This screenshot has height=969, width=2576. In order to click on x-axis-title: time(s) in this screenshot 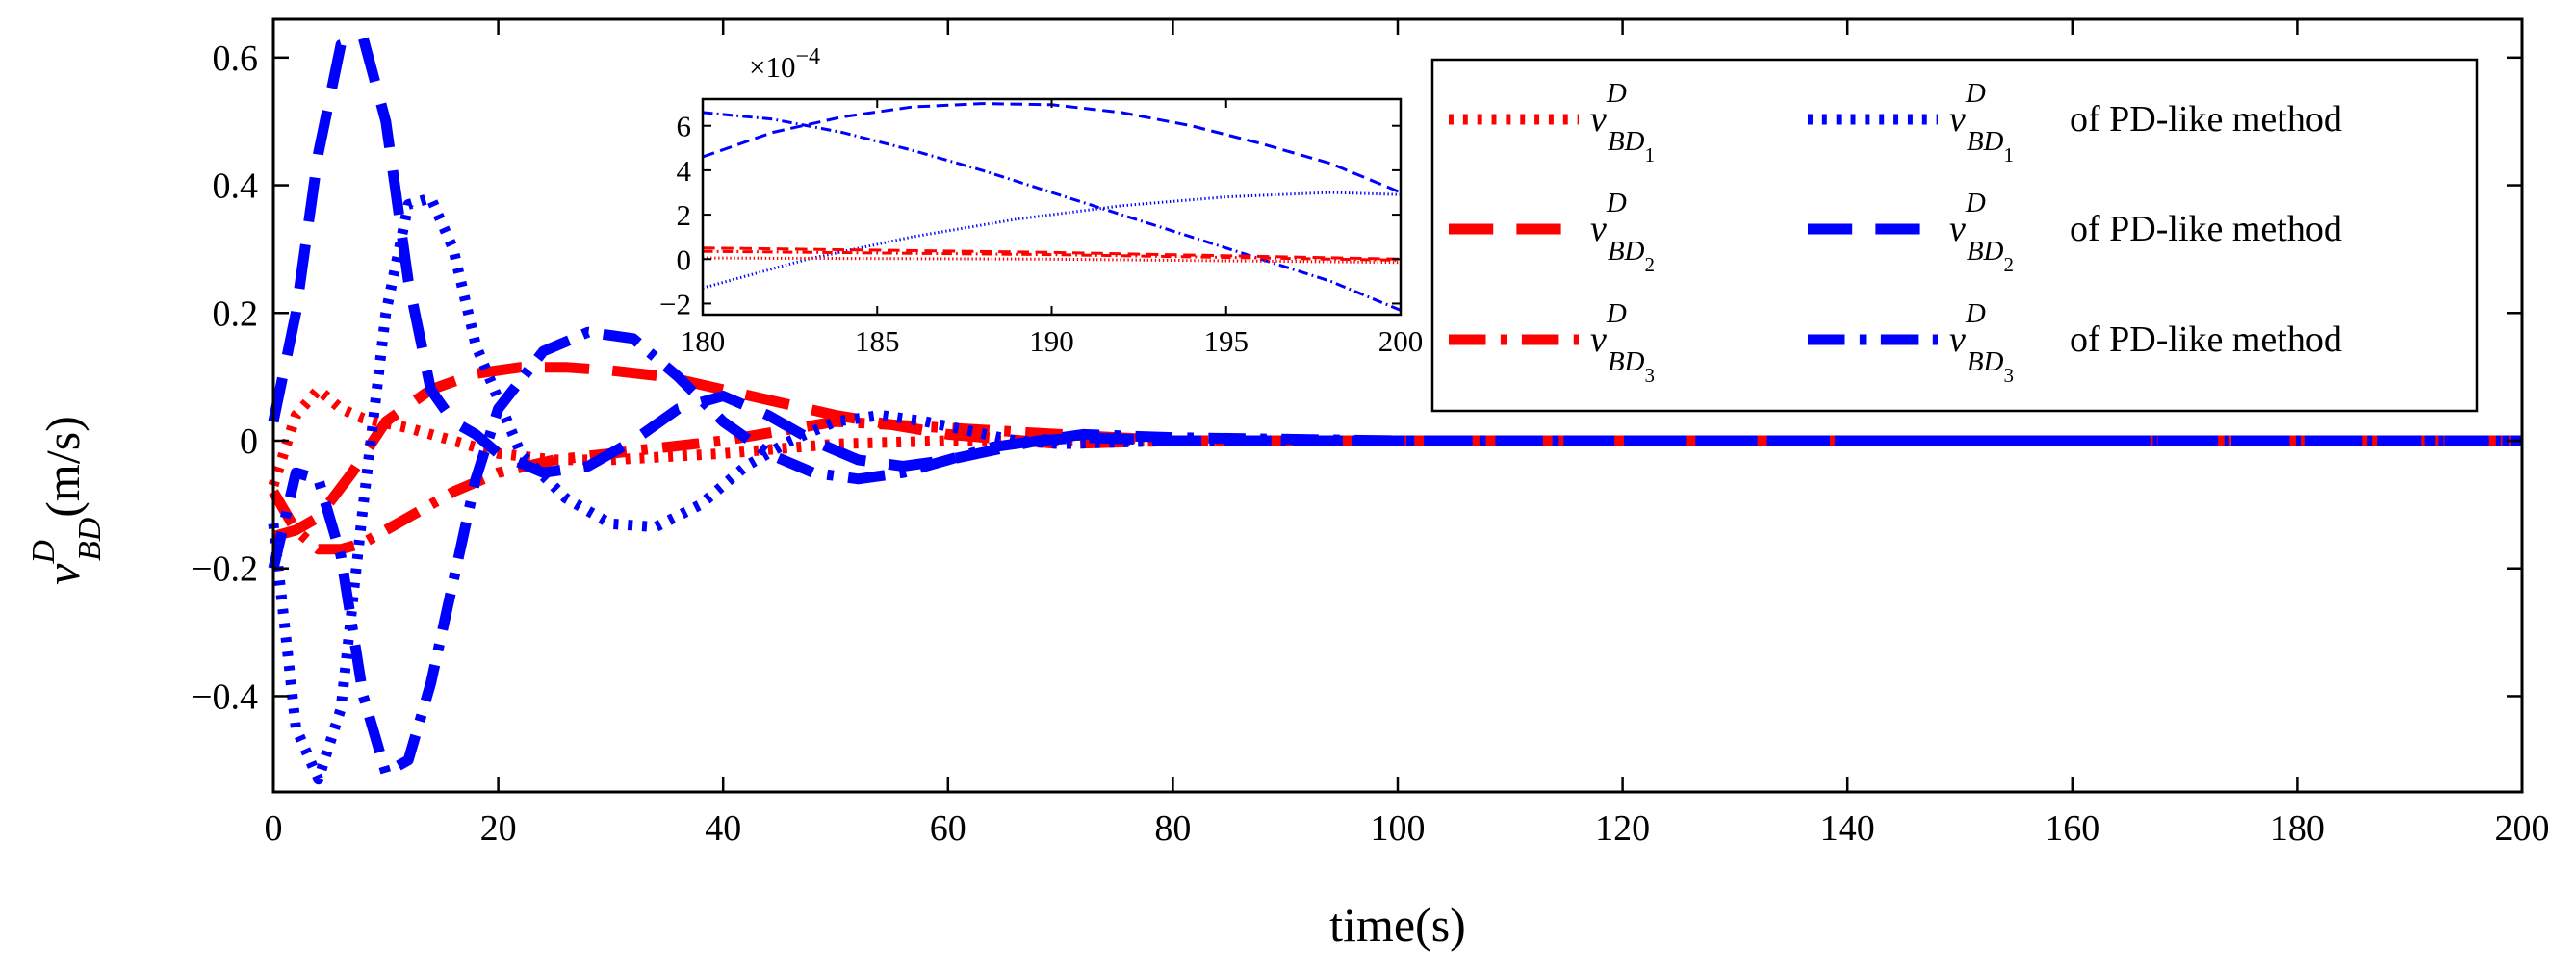, I will do `click(1398, 925)`.